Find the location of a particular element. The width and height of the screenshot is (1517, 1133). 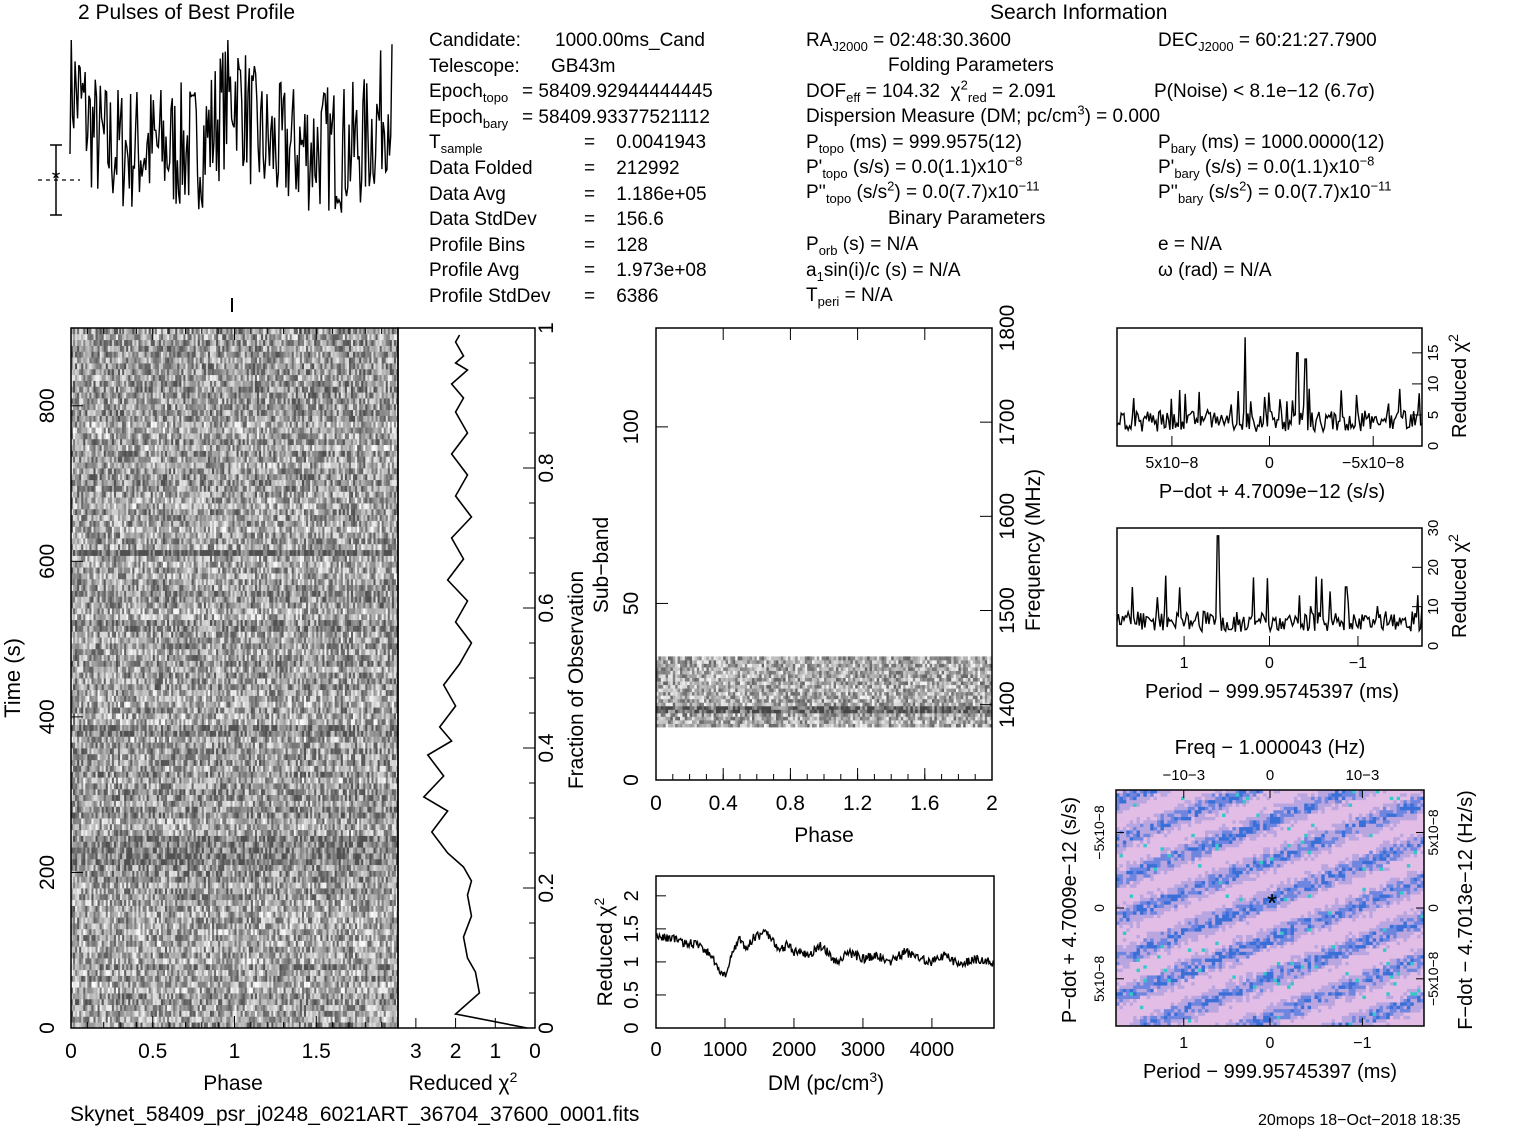

info-row: Data StdDev = 156.6 is located at coordinates (483, 220).